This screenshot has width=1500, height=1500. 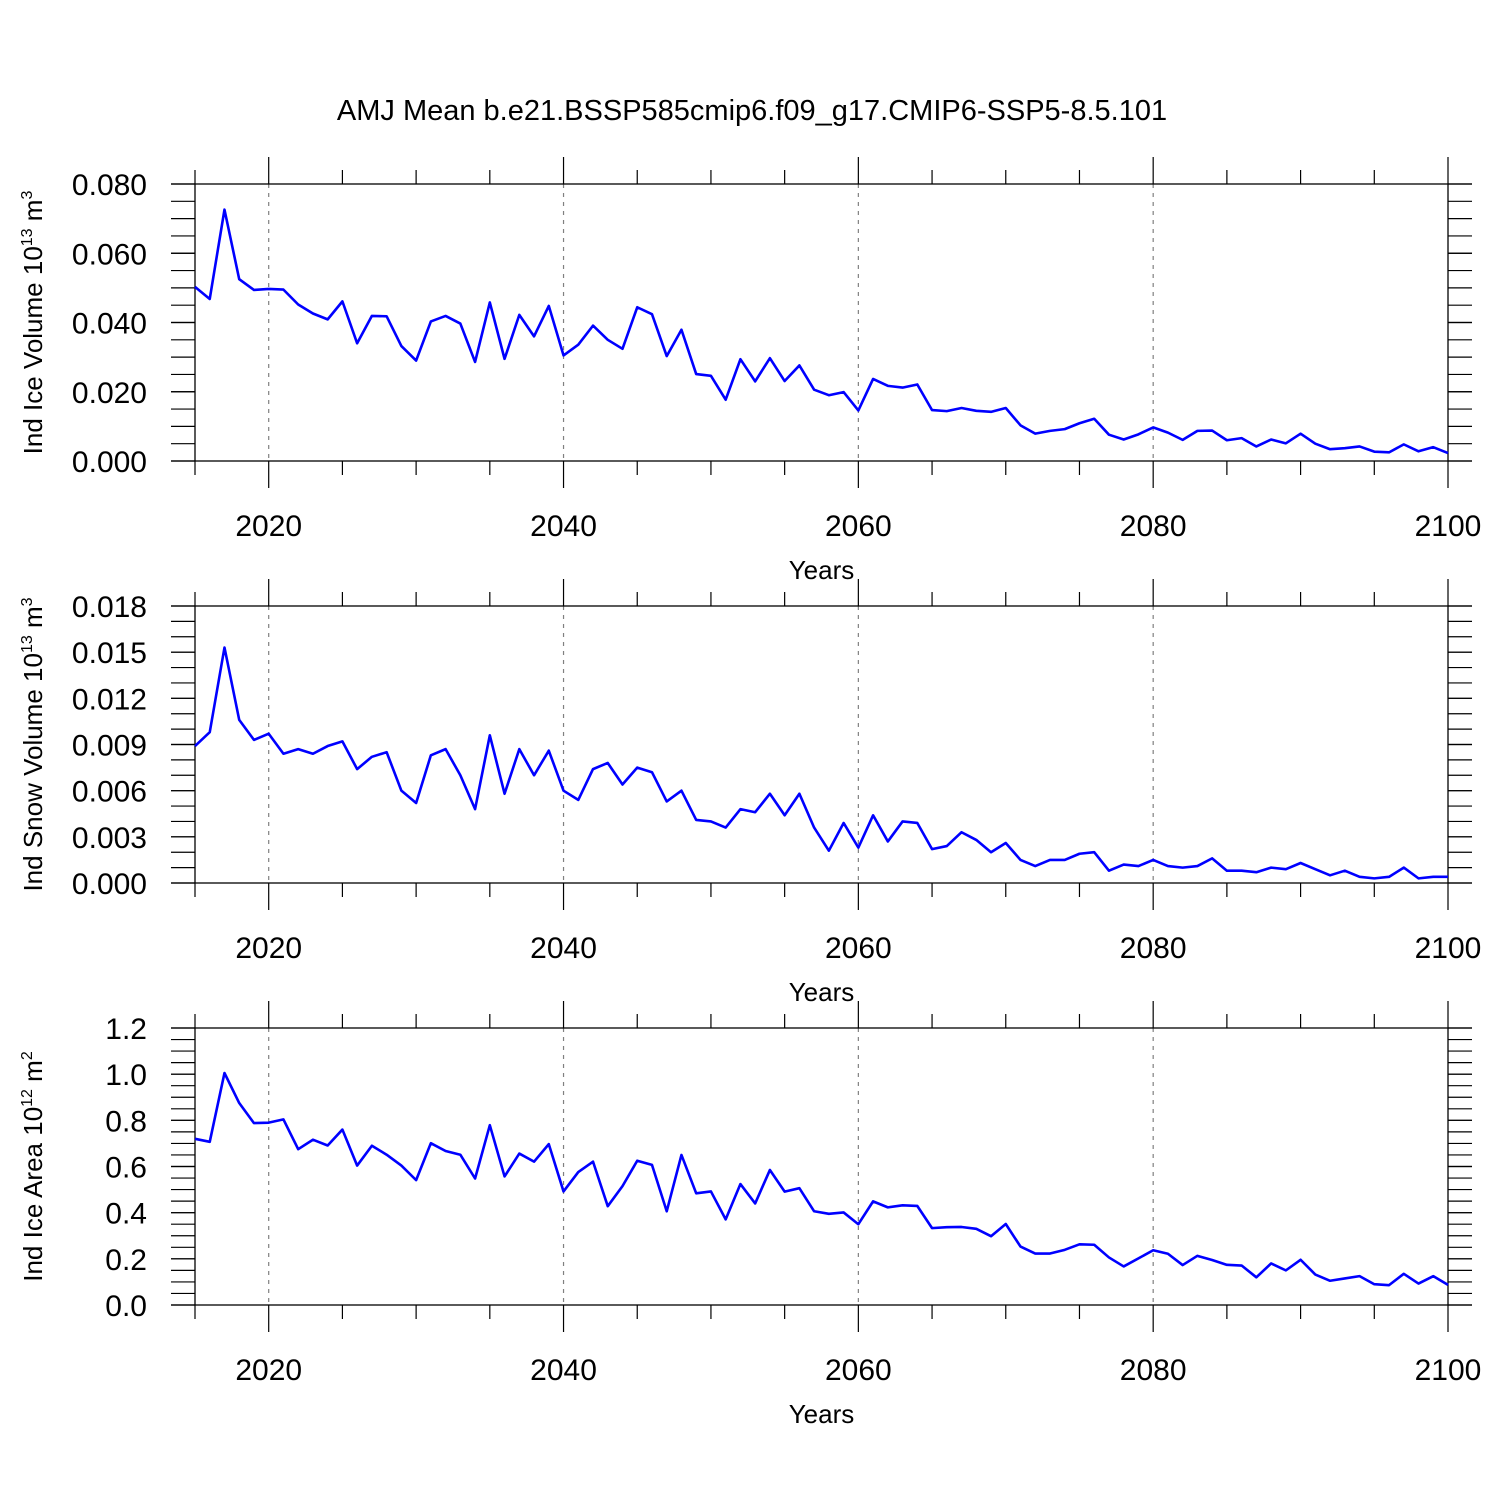 I want to click on y-axis-label-main: Ind Ice Area 10, so click(x=33, y=1194).